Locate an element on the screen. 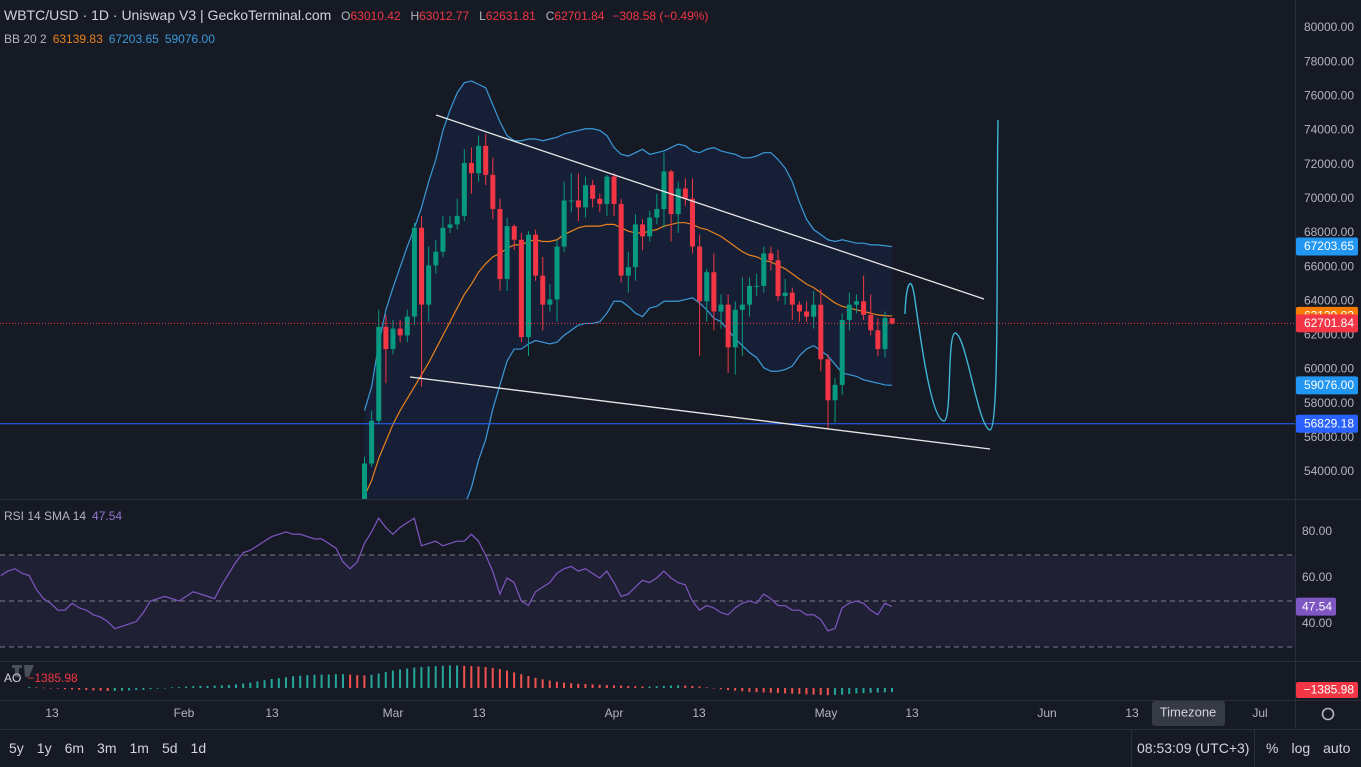  ohlc-value: 62701.84 is located at coordinates (579, 16).